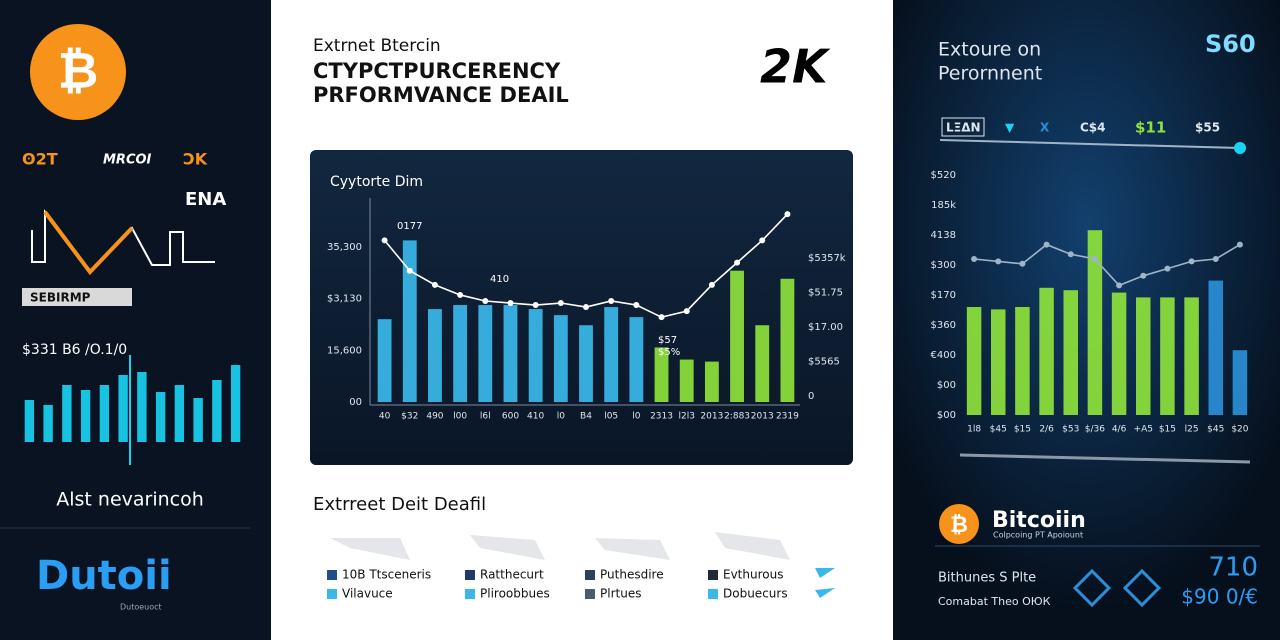 The width and height of the screenshot is (1280, 640). I want to click on right-label: $5565, so click(824, 362).